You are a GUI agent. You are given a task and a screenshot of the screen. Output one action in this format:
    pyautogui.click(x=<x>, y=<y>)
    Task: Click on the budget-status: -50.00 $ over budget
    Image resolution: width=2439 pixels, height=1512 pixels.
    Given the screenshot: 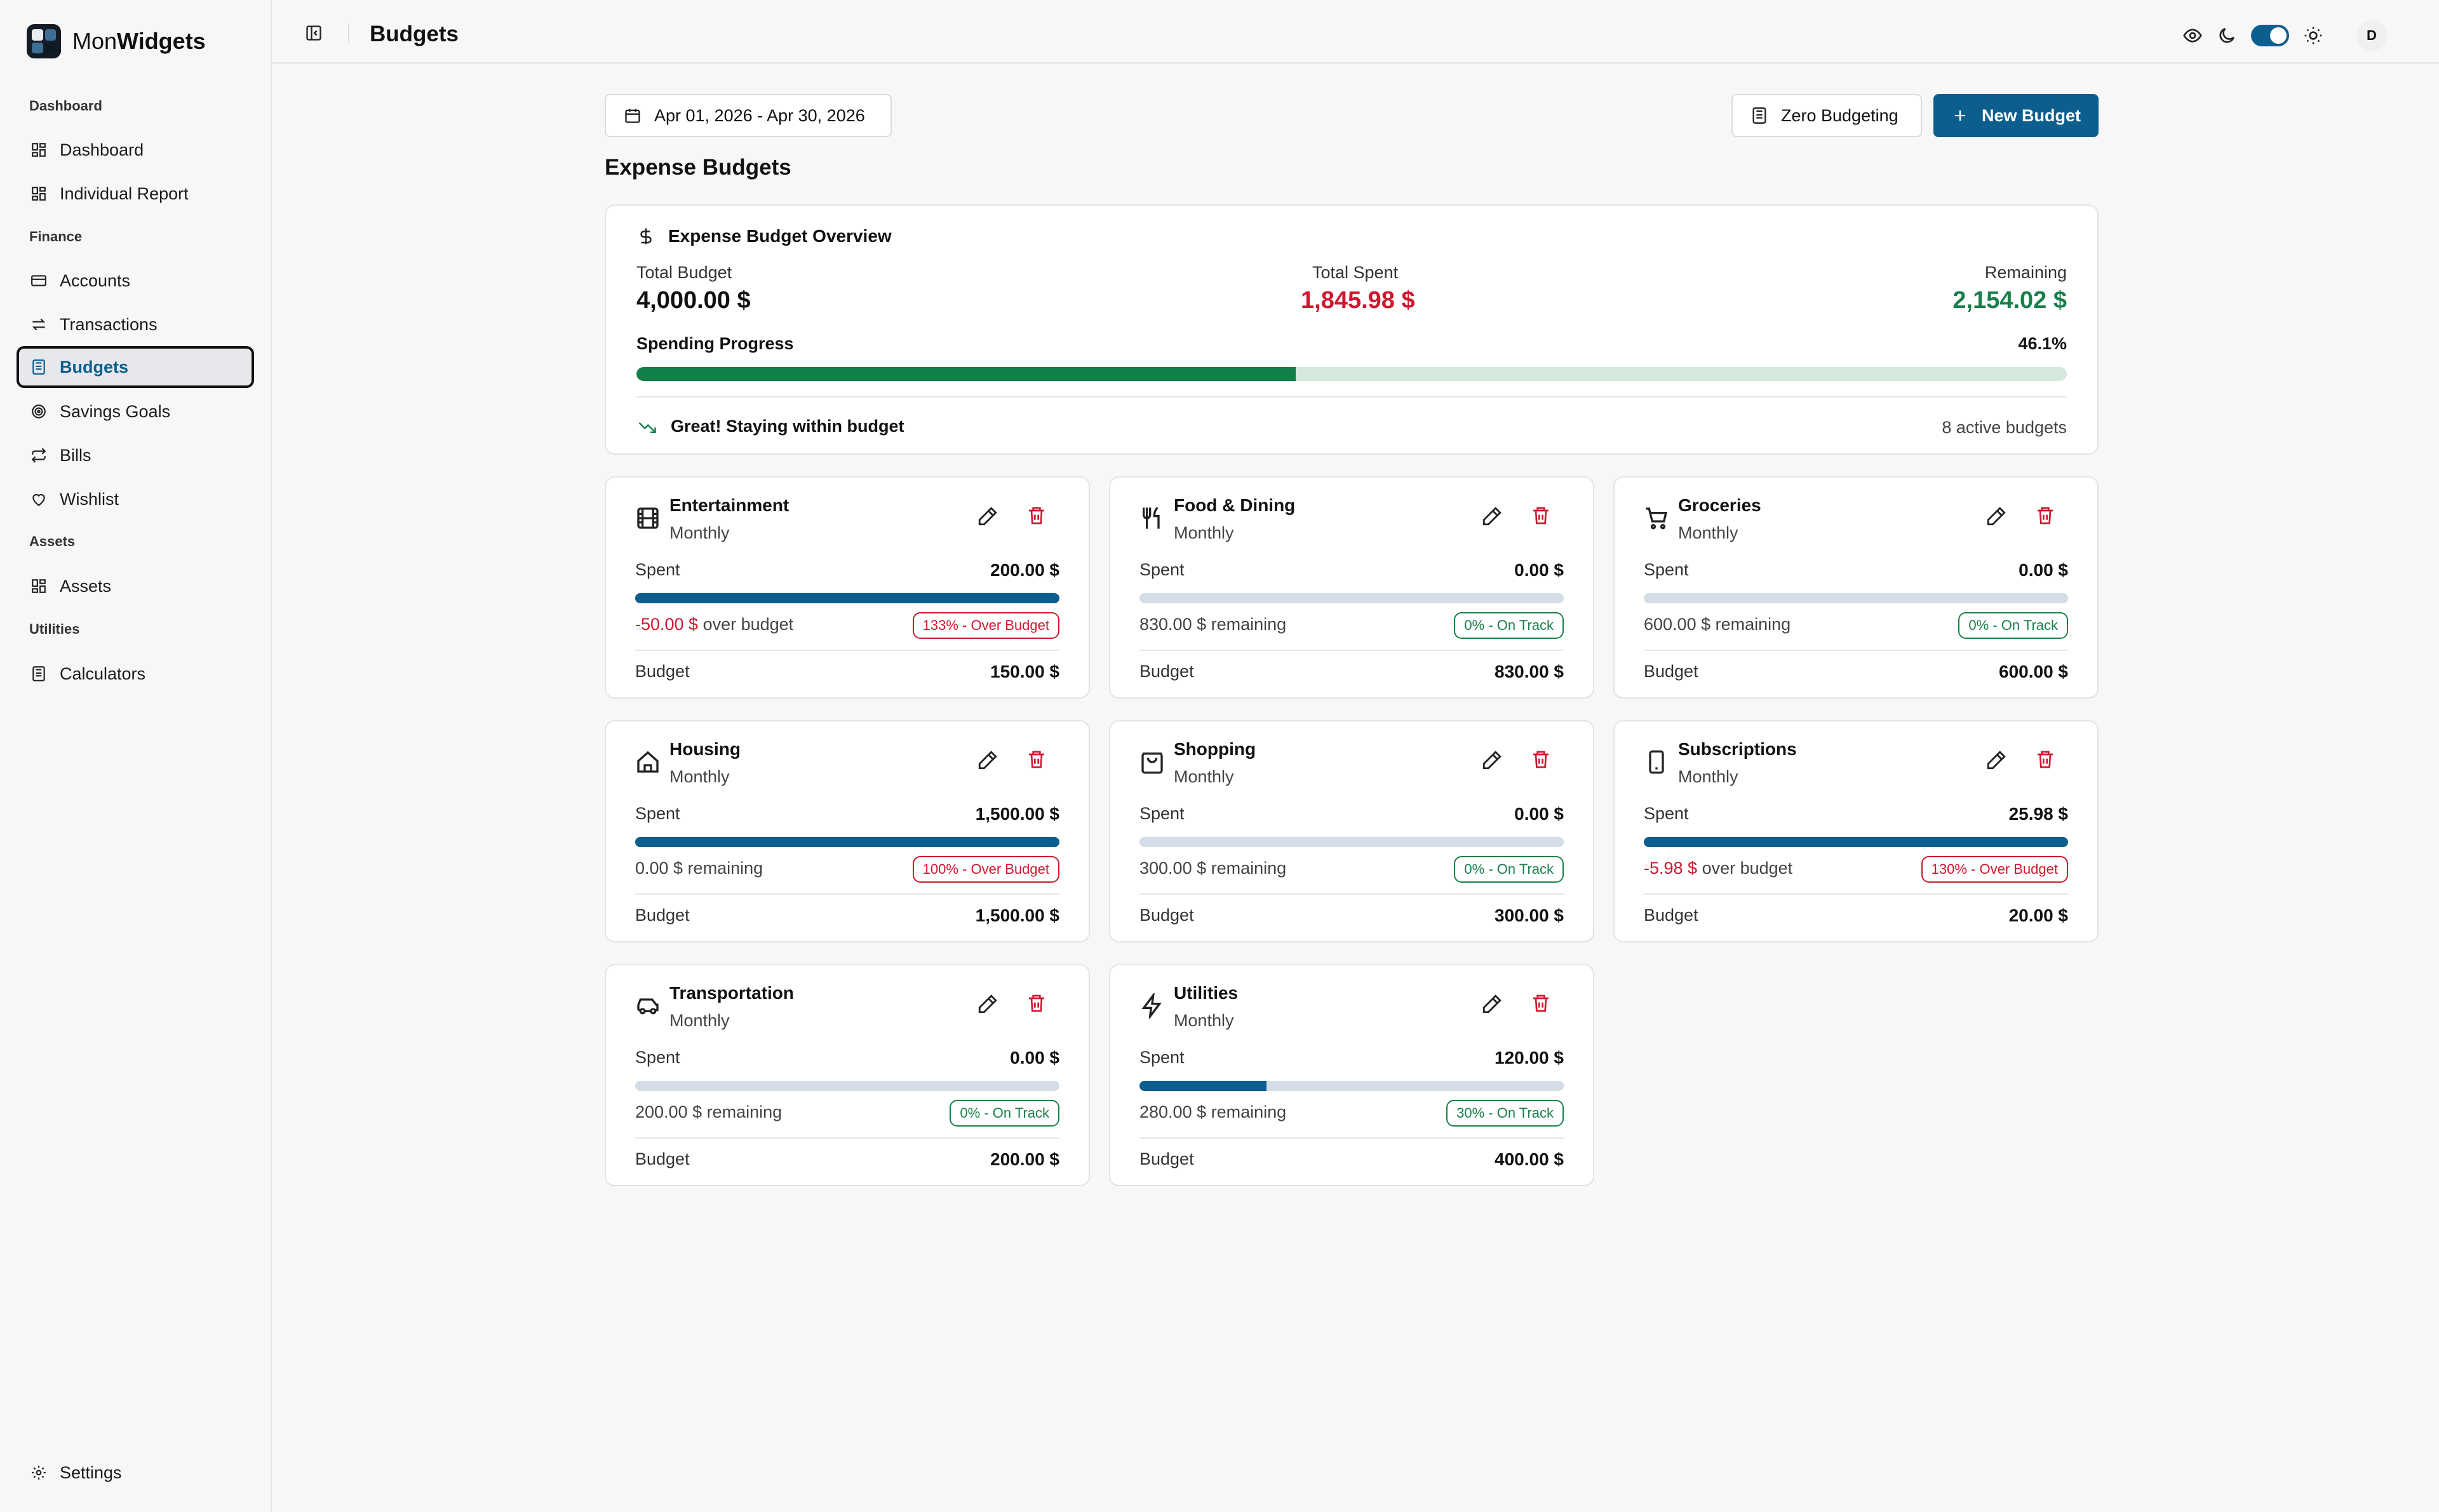 What is the action you would take?
    pyautogui.click(x=714, y=624)
    